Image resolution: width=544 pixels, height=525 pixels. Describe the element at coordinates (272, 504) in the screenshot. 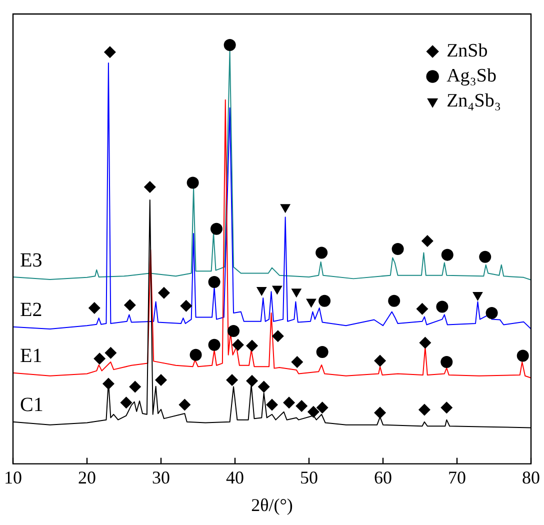

I see `x-axis-title: 2θ/(°)` at that location.